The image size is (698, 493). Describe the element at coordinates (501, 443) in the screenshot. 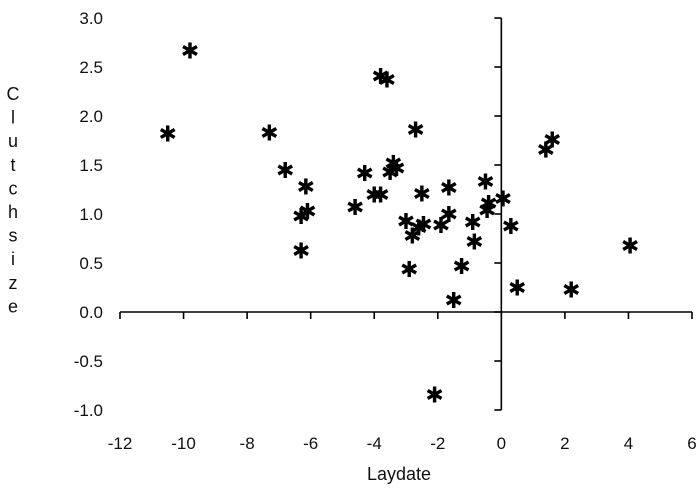

I see `x-tick-label: 0` at that location.